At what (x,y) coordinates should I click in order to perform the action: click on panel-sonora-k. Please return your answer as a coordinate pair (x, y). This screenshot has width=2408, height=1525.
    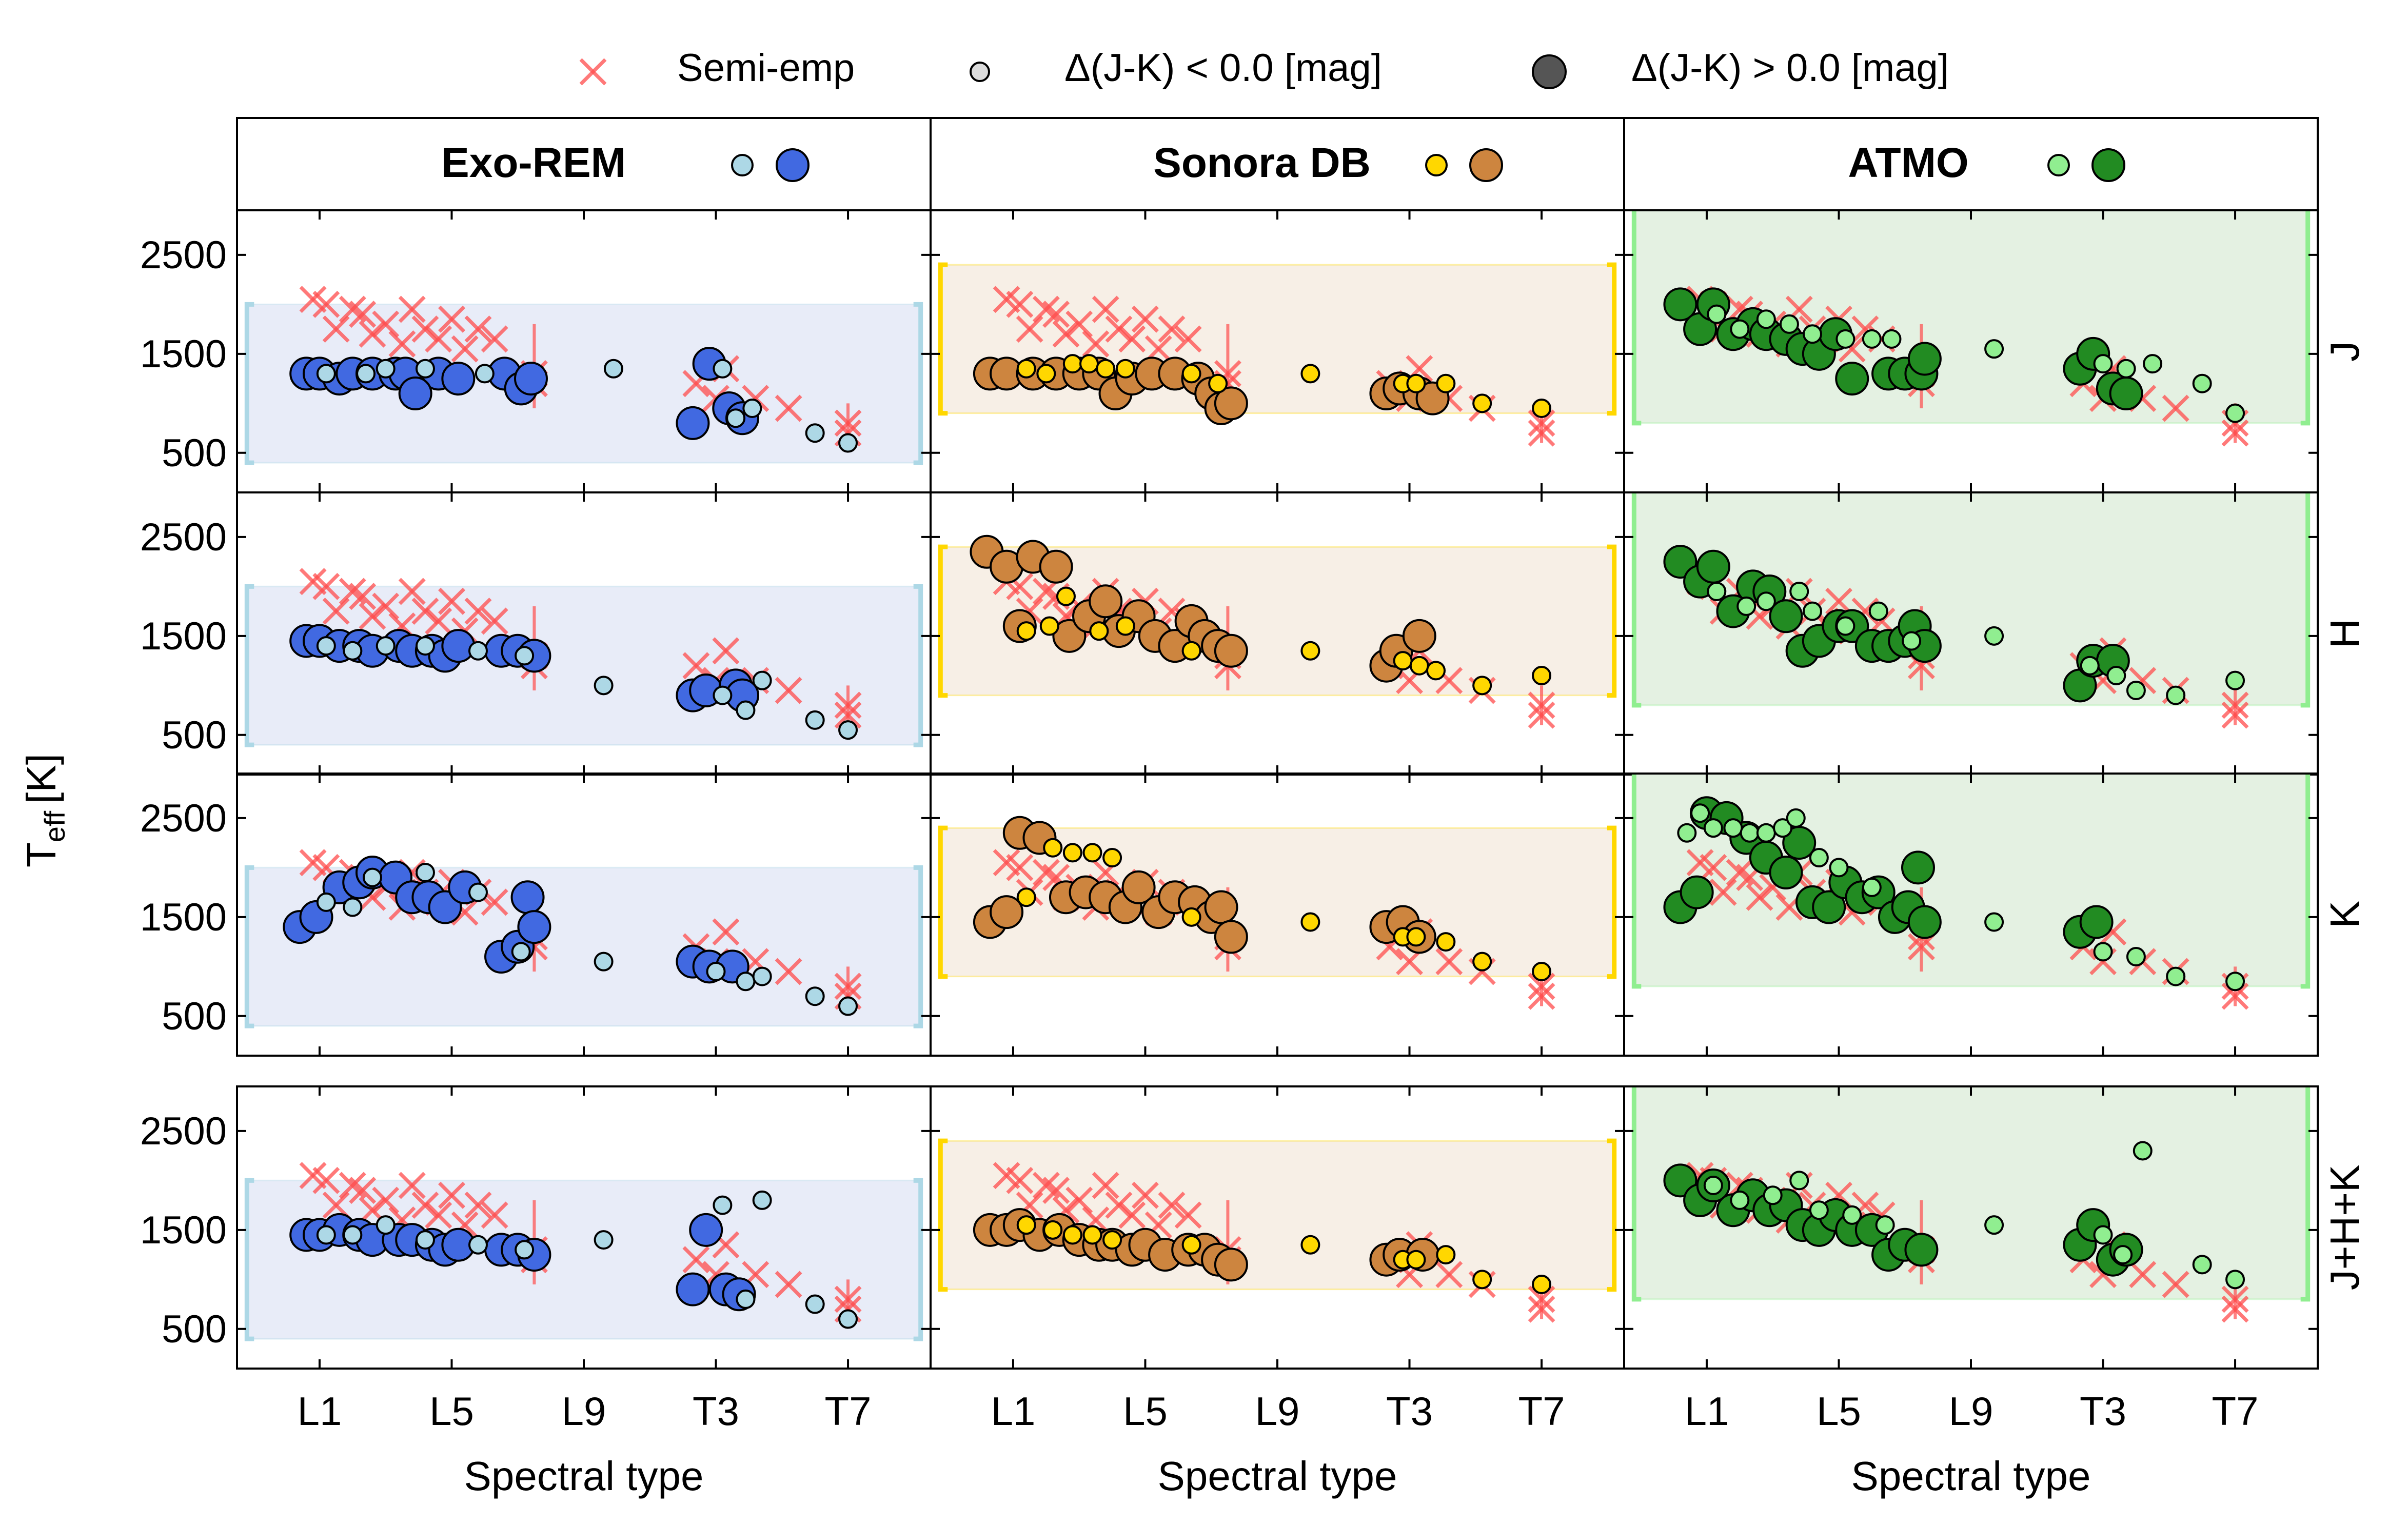
    Looking at the image, I should click on (1277, 915).